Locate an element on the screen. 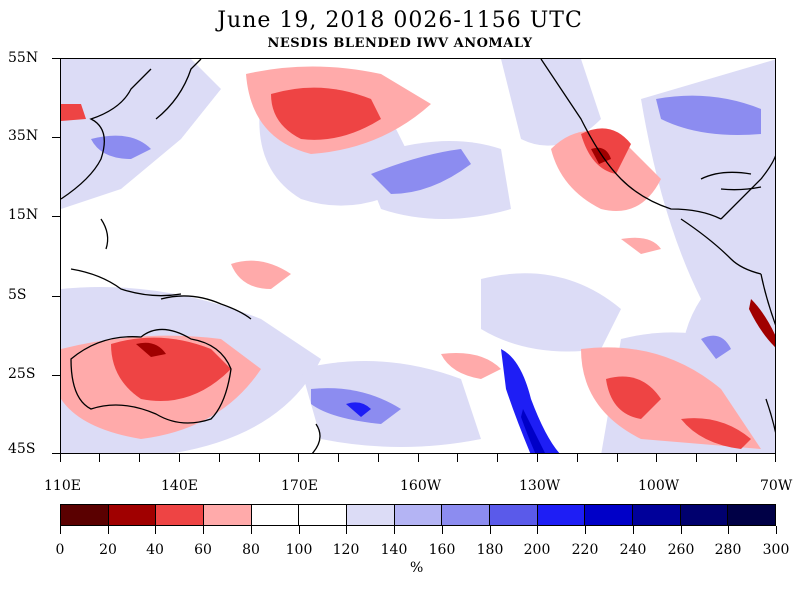  colorbar-tick-label: 200 is located at coordinates (537, 550).